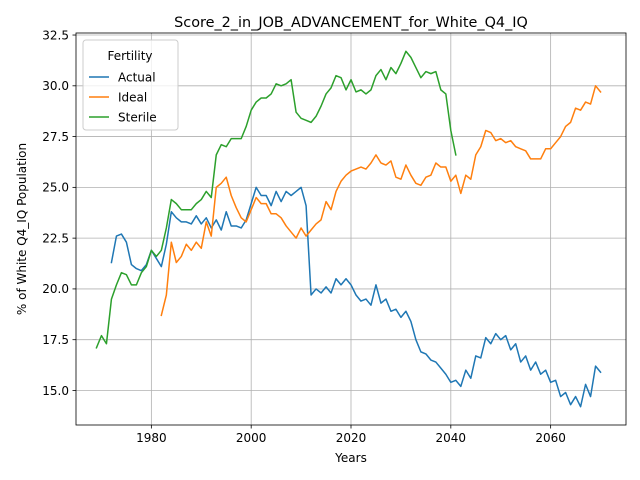  I want to click on x-tick-label: 2000, so click(251, 438).